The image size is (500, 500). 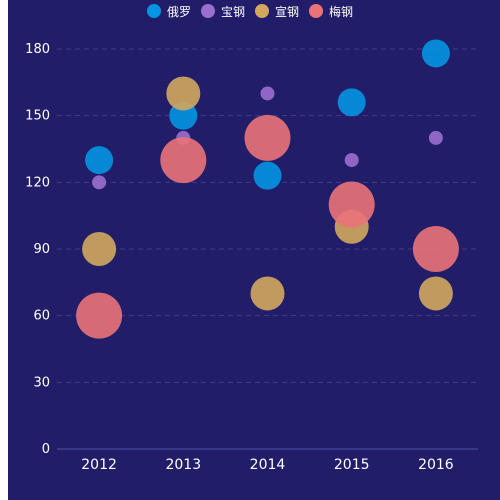 What do you see at coordinates (41, 316) in the screenshot?
I see `y-tick-label: 60` at bounding box center [41, 316].